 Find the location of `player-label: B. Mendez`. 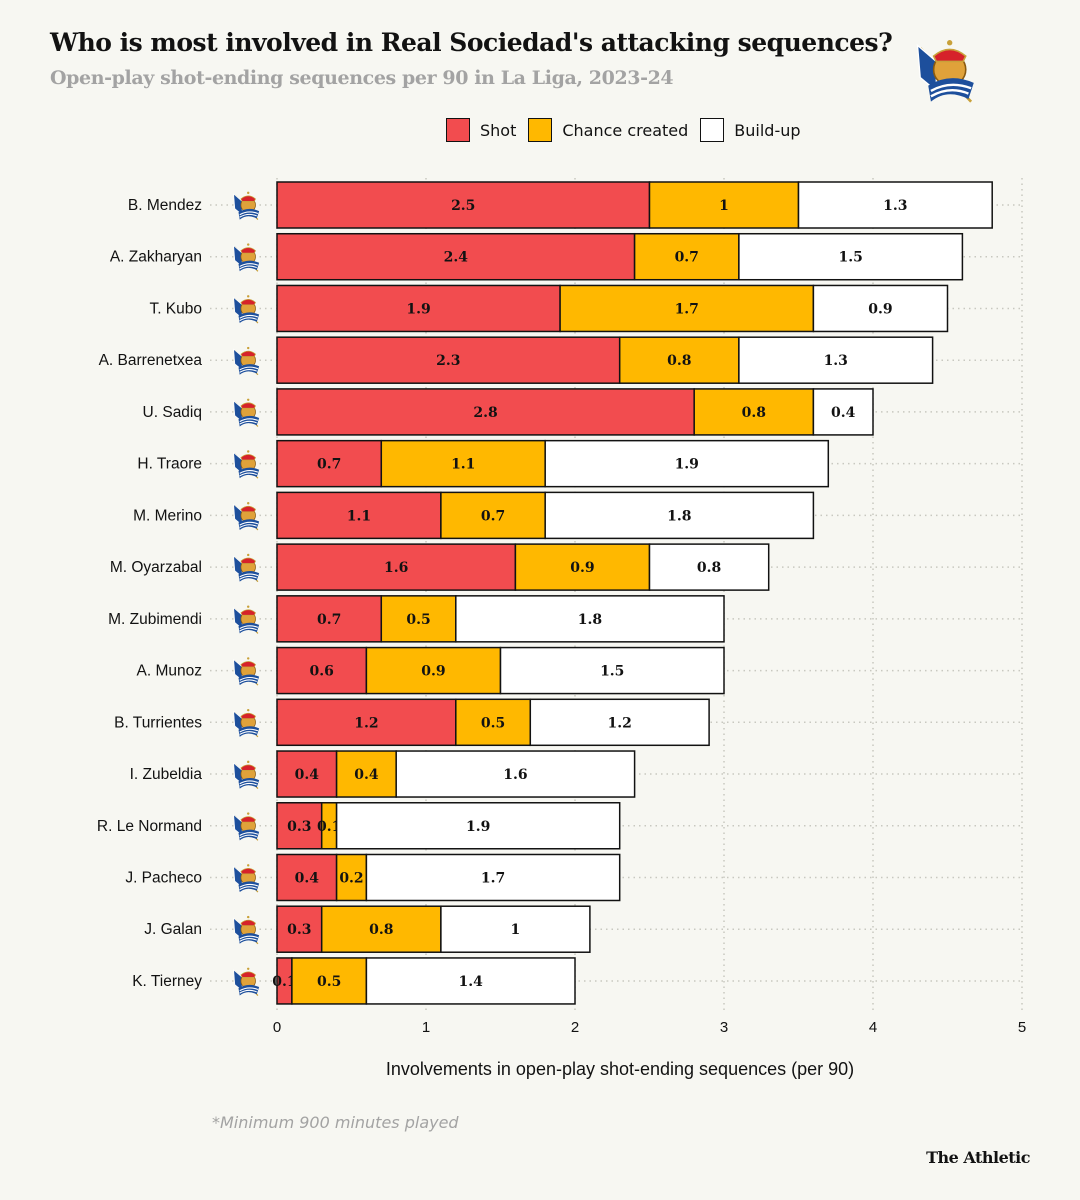

player-label: B. Mendez is located at coordinates (165, 205).